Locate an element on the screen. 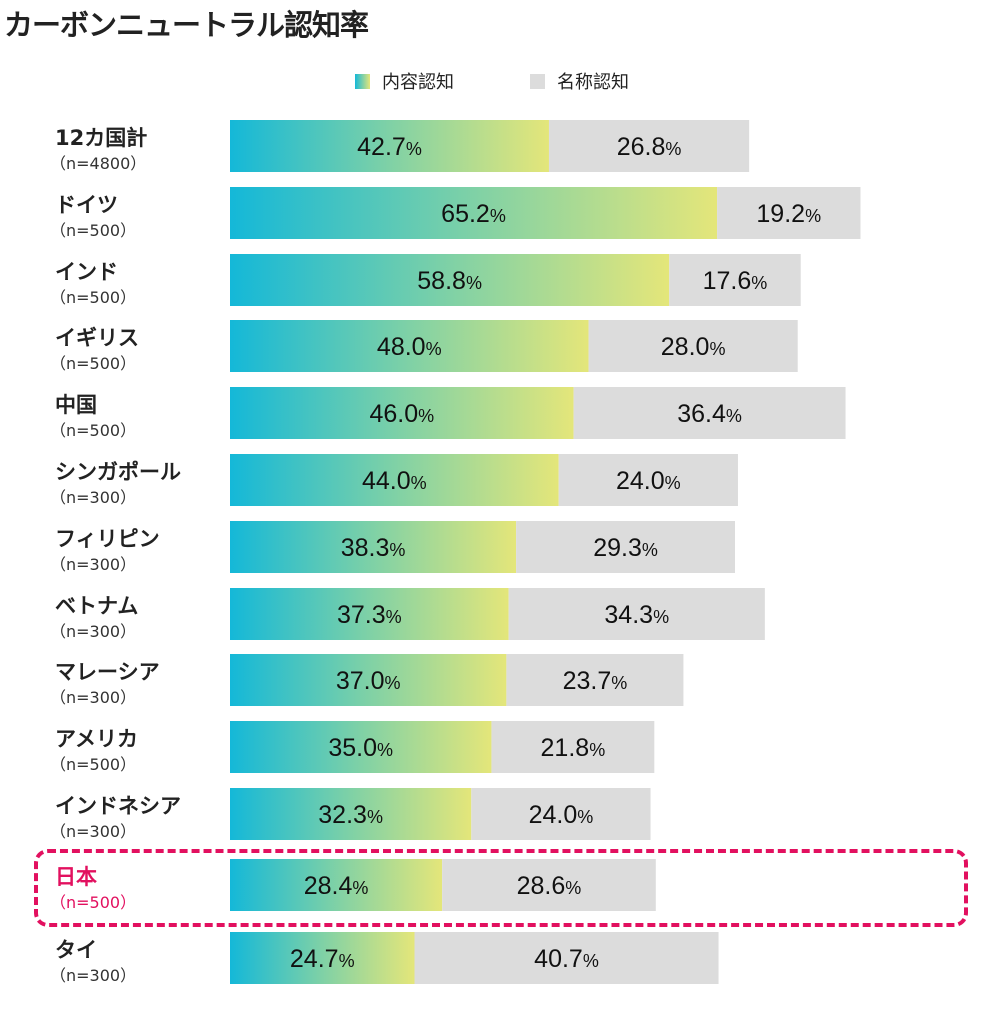 This screenshot has width=1000, height=1030. legend-label-content: 内容認知 is located at coordinates (418, 82).